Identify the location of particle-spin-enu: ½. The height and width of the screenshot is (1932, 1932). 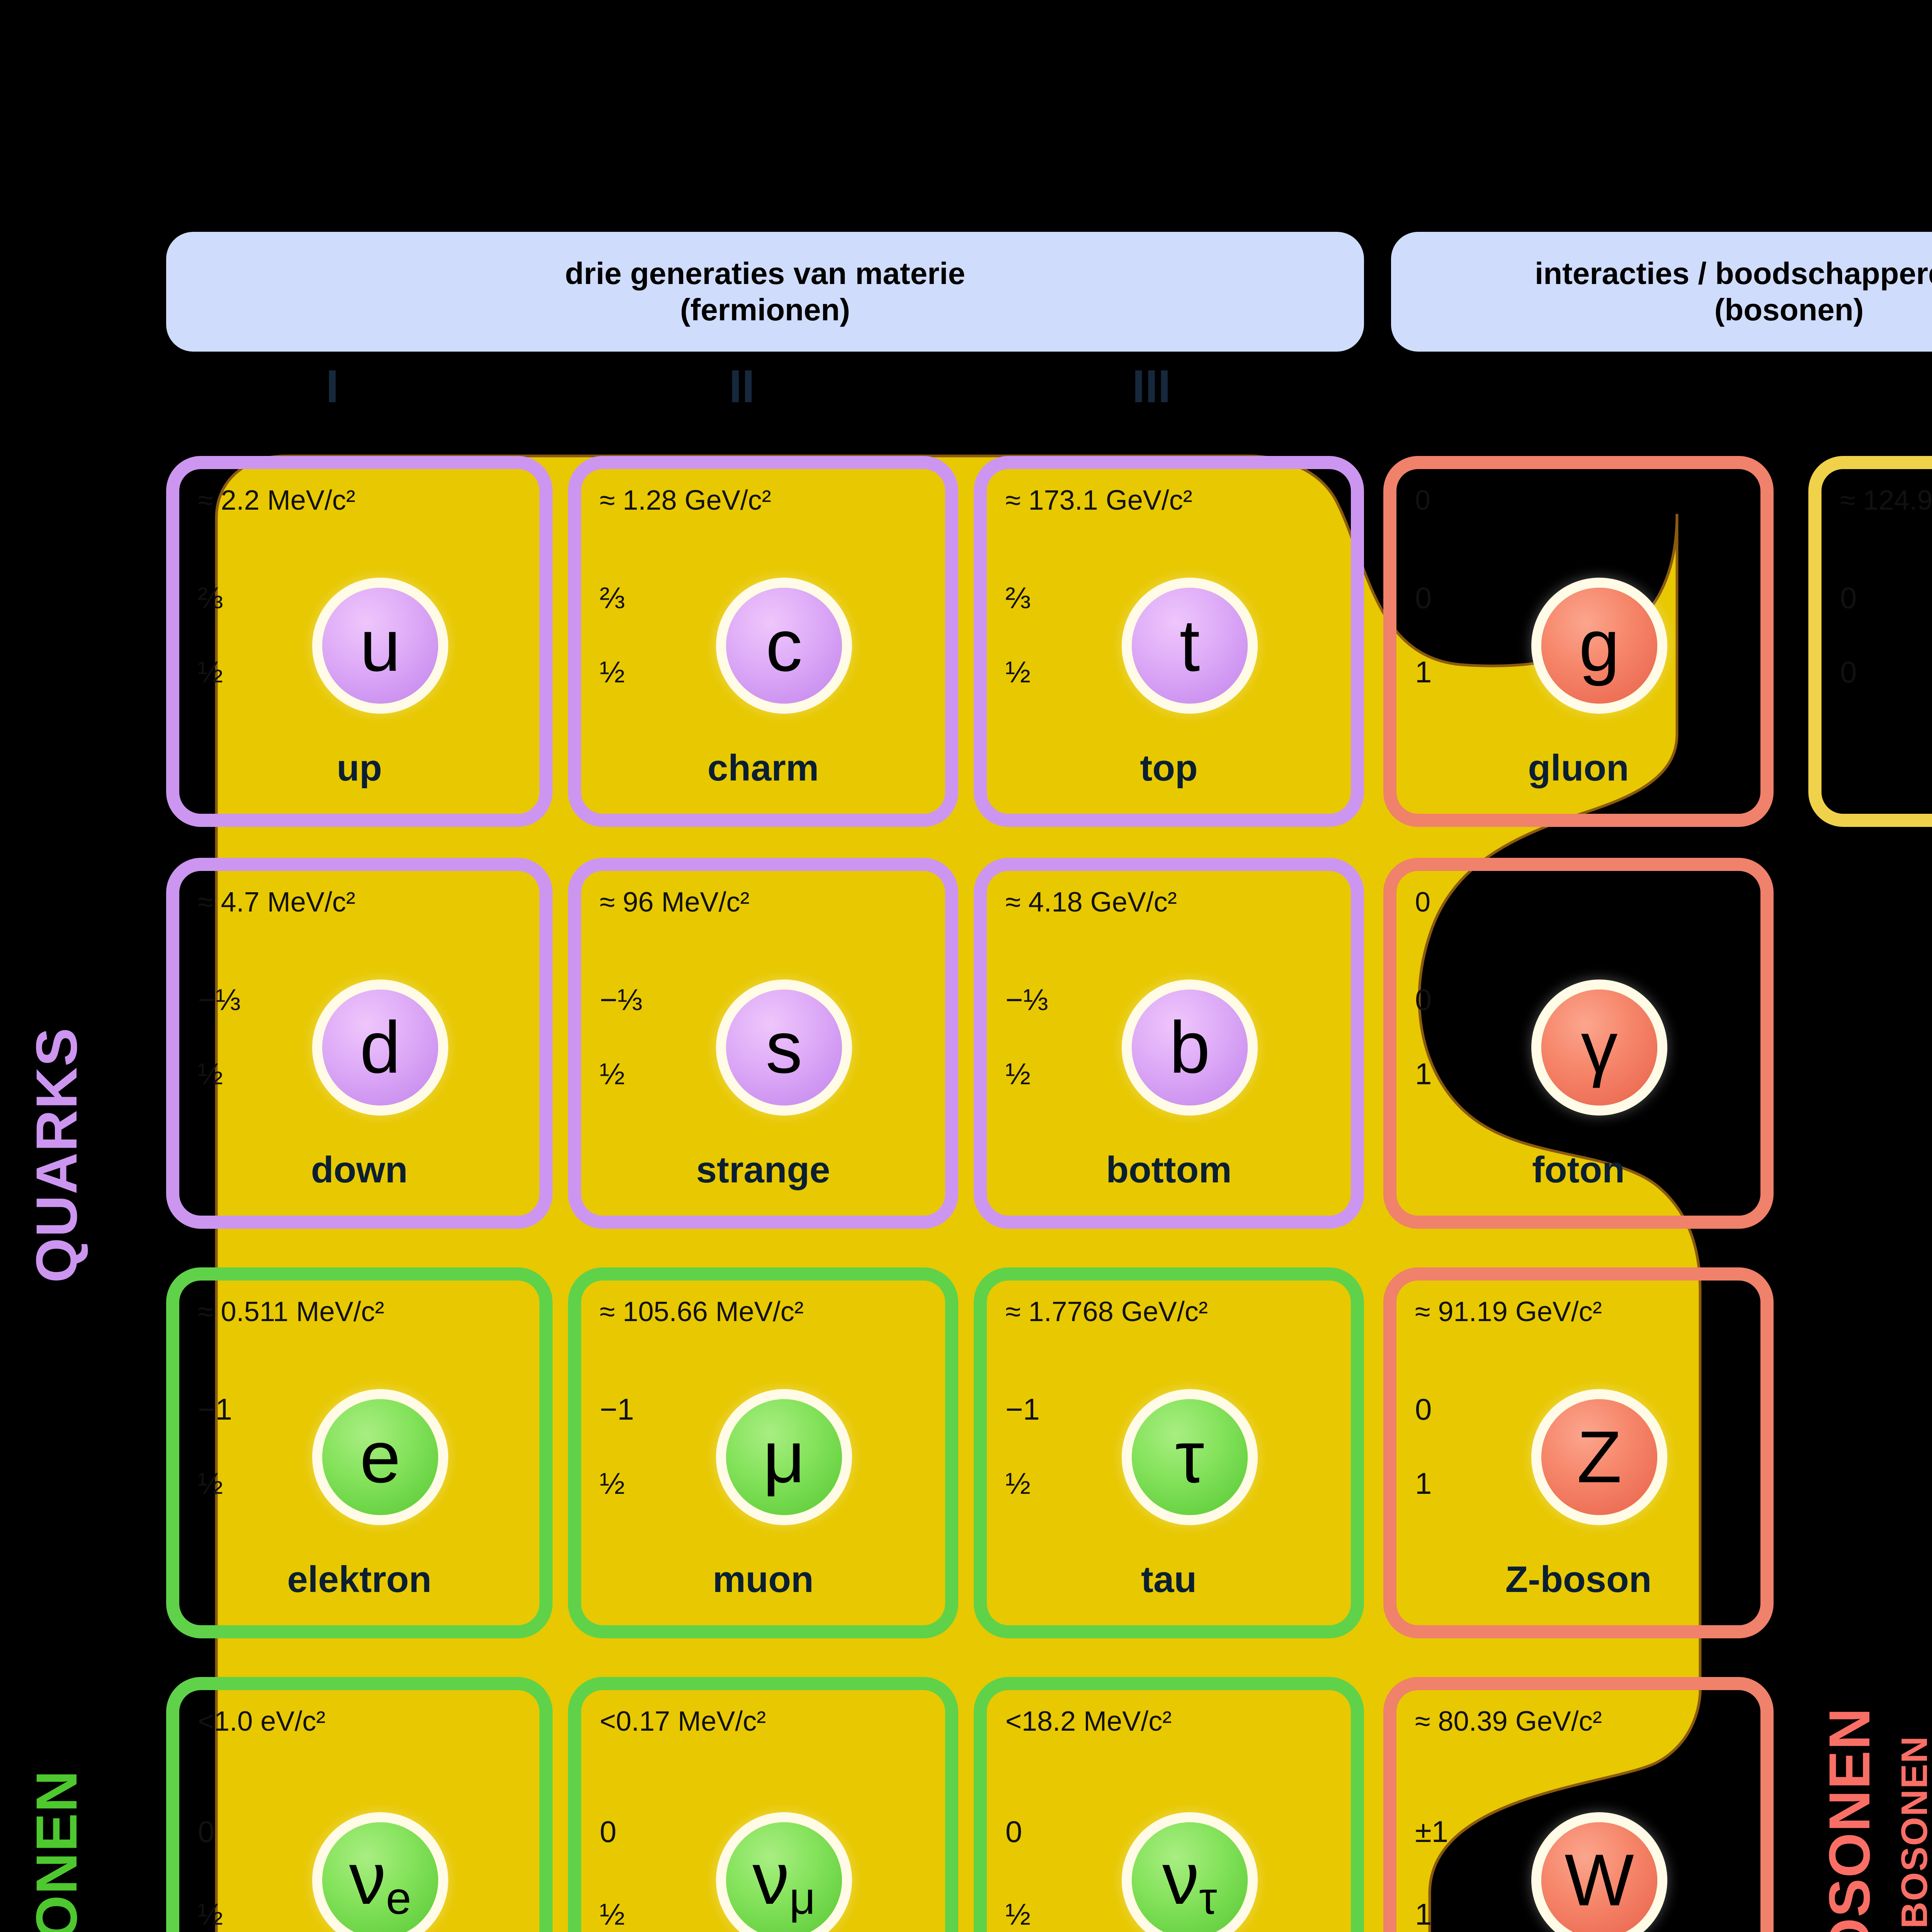
(211, 1914).